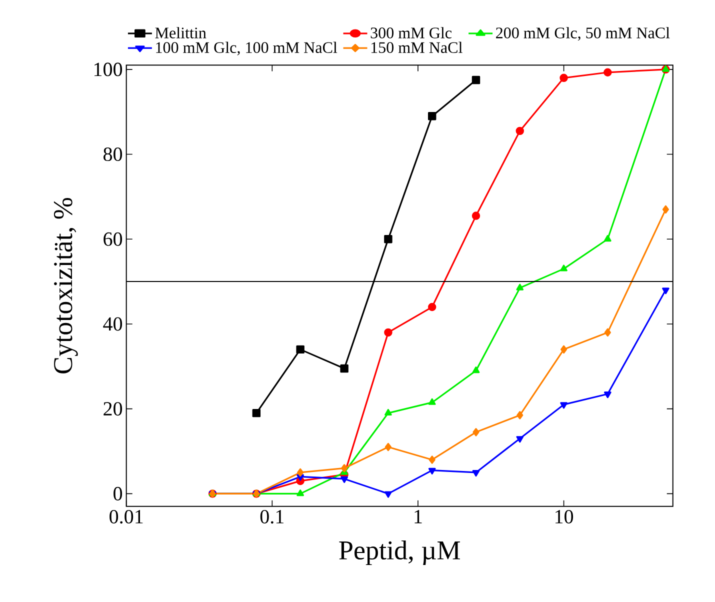 Image resolution: width=715 pixels, height=602 pixels. Describe the element at coordinates (113, 409) in the screenshot. I see `y-tick-label: 20` at that location.